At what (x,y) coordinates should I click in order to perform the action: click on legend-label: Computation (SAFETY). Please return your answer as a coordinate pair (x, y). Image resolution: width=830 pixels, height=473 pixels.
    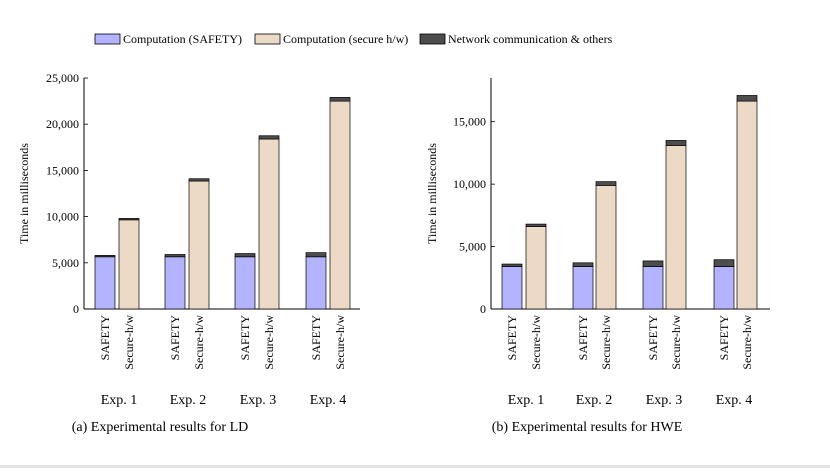
    Looking at the image, I should click on (182, 39).